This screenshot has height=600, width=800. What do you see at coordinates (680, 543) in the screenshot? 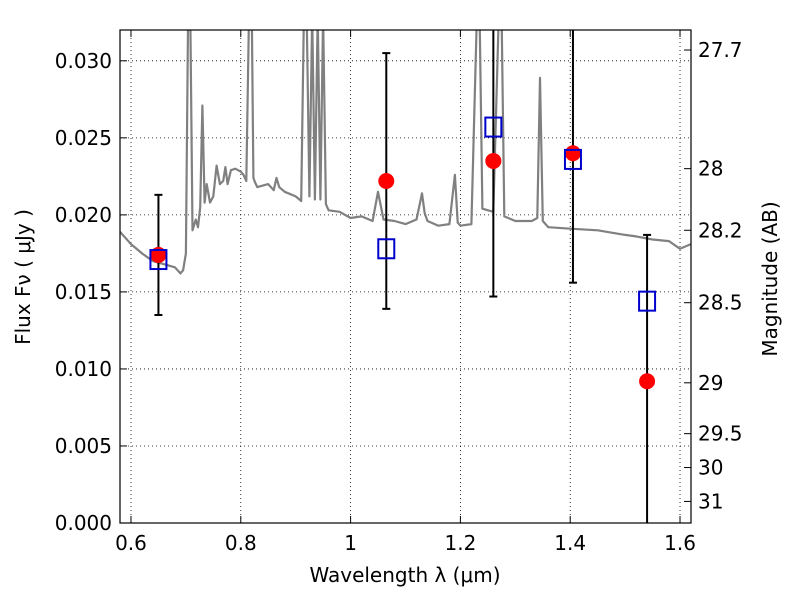
I see `x-tick-label: 1.6` at bounding box center [680, 543].